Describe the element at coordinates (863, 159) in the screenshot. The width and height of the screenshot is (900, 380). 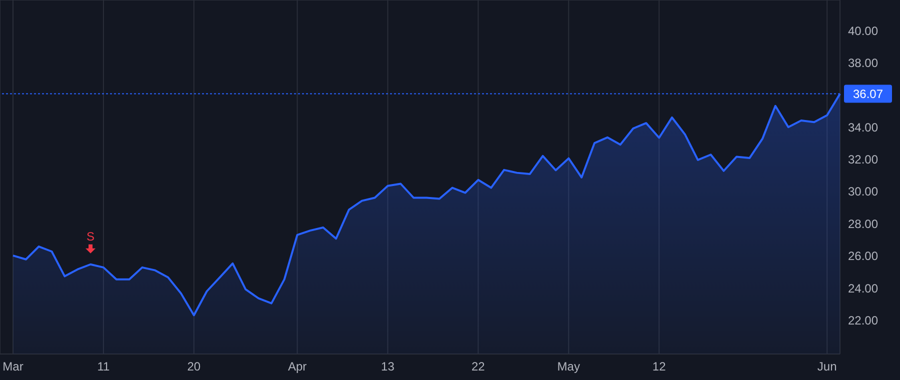
I see `y-tick-label: 32.00` at that location.